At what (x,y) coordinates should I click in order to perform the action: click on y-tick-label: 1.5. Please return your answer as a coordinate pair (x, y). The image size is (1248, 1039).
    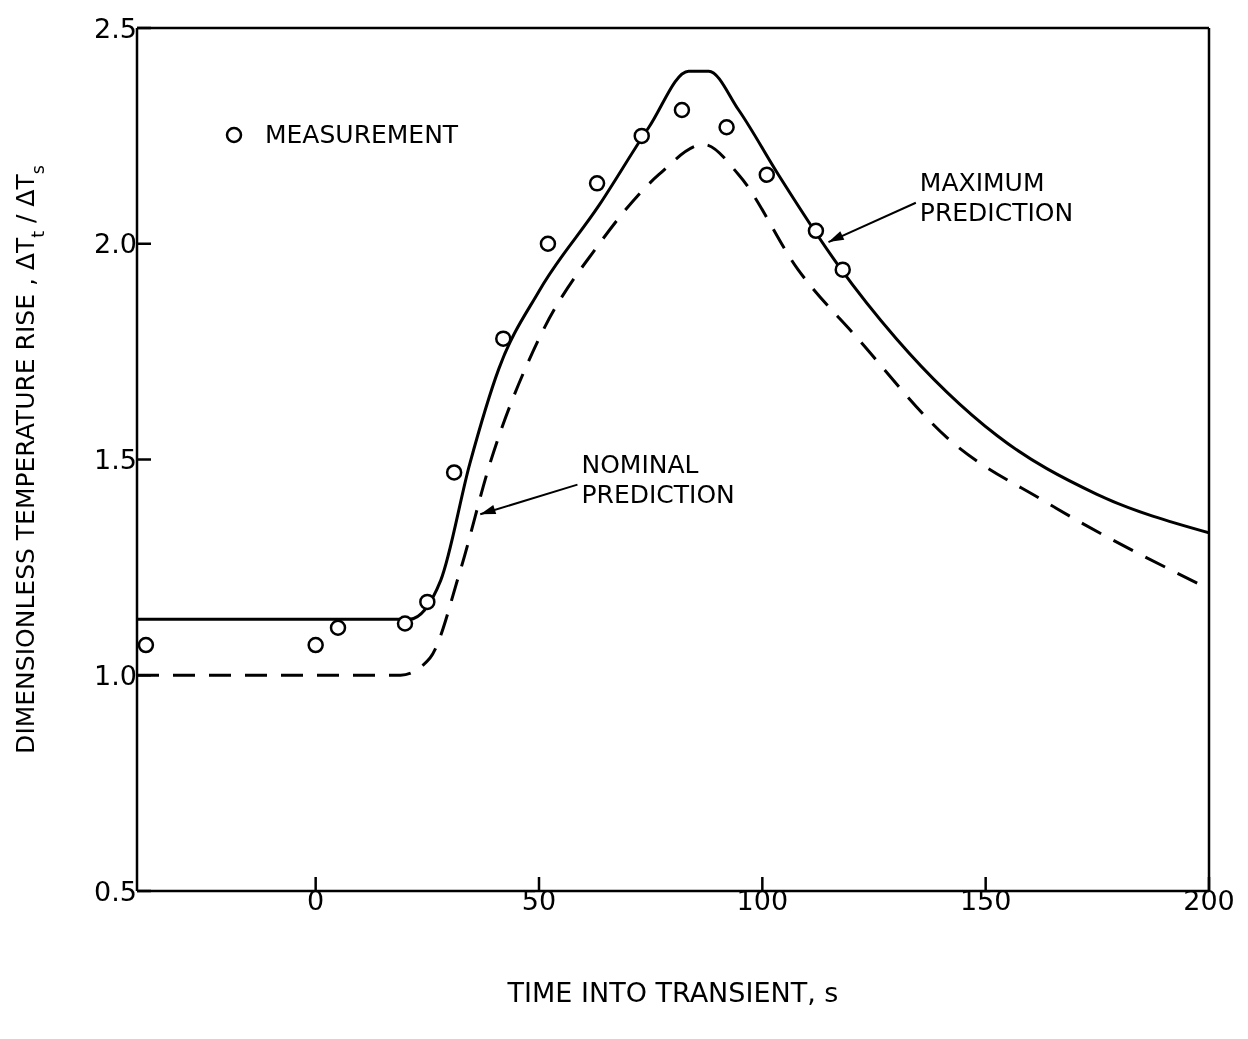
    Looking at the image, I should click on (115, 460).